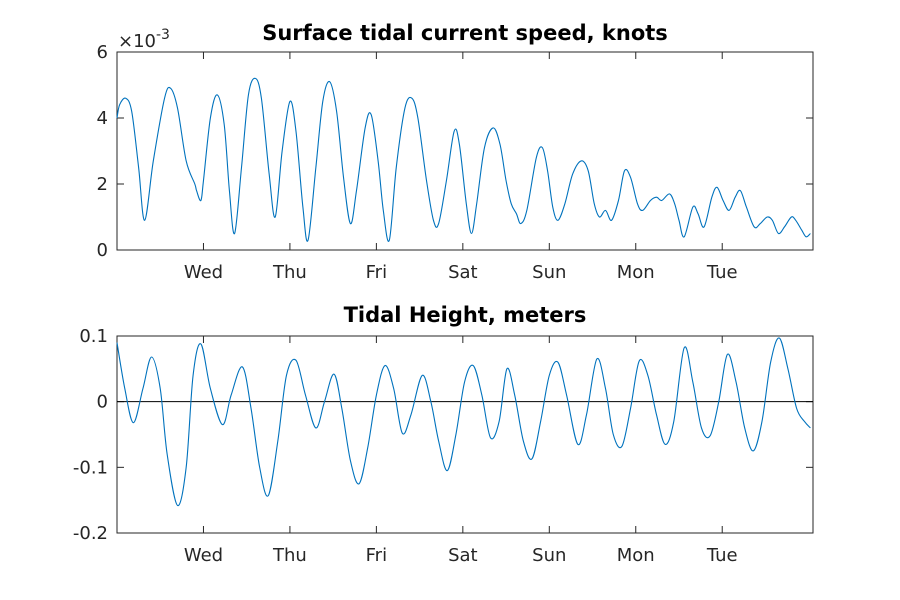  I want to click on tidal-height-xtick-label: Thu, so click(289, 555).